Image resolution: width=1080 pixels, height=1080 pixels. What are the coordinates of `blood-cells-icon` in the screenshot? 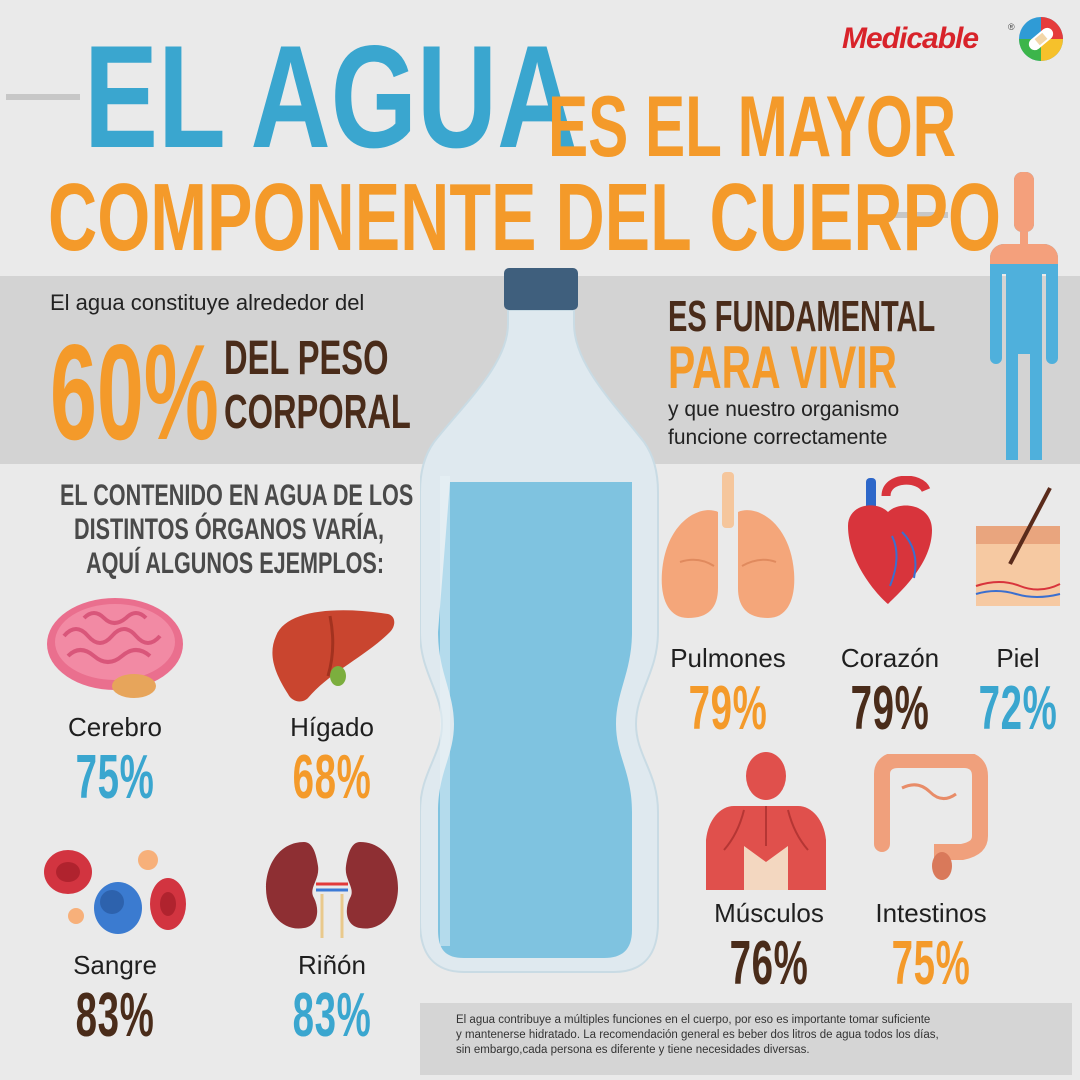 It's located at (115, 892).